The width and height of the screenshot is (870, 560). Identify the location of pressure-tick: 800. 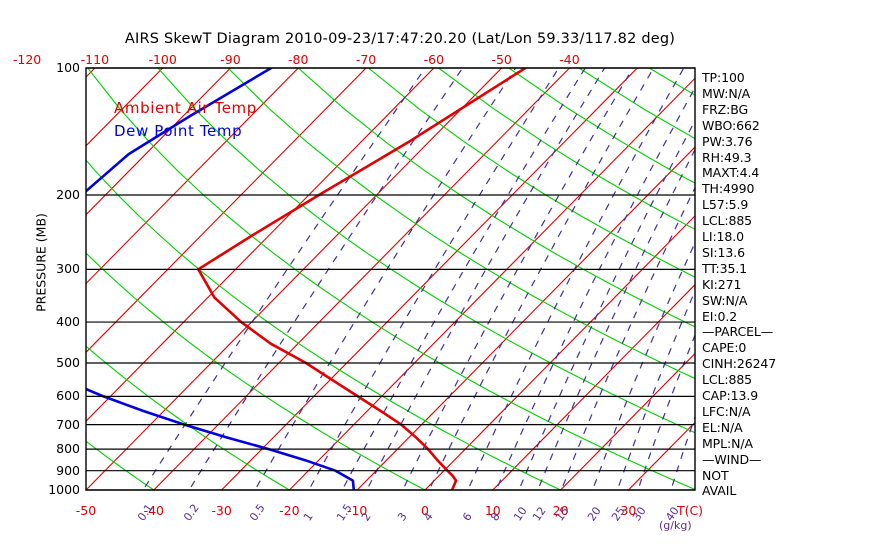
(68, 449).